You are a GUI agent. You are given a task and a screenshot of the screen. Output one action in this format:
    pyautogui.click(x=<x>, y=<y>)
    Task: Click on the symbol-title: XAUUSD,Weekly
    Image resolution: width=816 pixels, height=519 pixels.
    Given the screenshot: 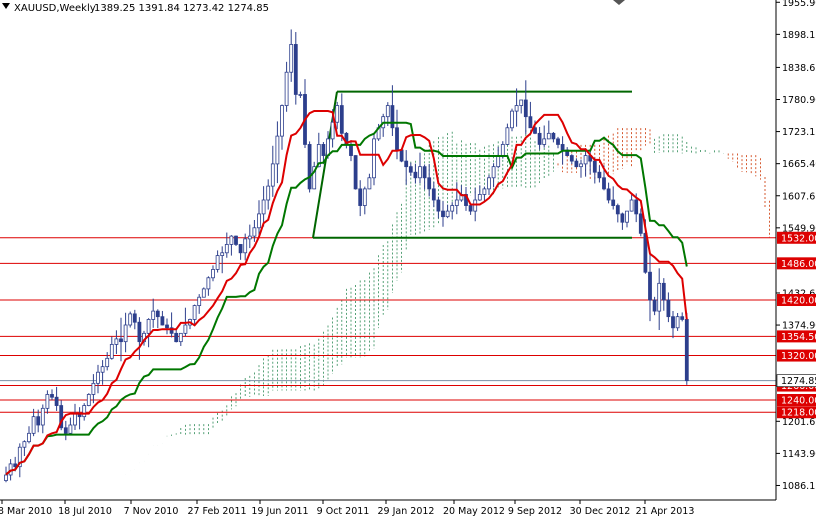 What is the action you would take?
    pyautogui.click(x=55, y=8)
    